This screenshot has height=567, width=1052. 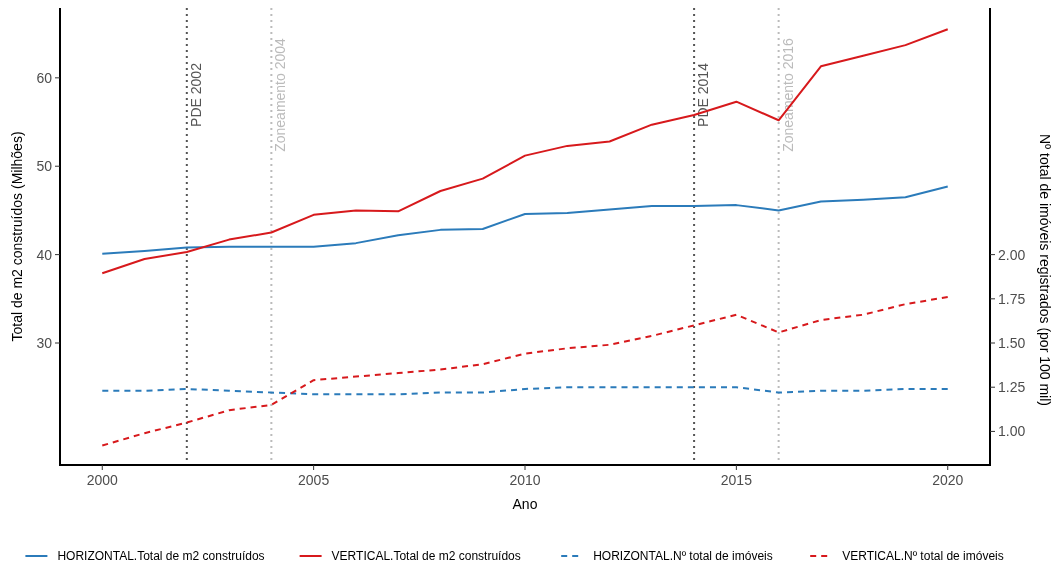 What do you see at coordinates (17, 236) in the screenshot?
I see `y-axis-title: Total de m2 construídos (Milhões)` at bounding box center [17, 236].